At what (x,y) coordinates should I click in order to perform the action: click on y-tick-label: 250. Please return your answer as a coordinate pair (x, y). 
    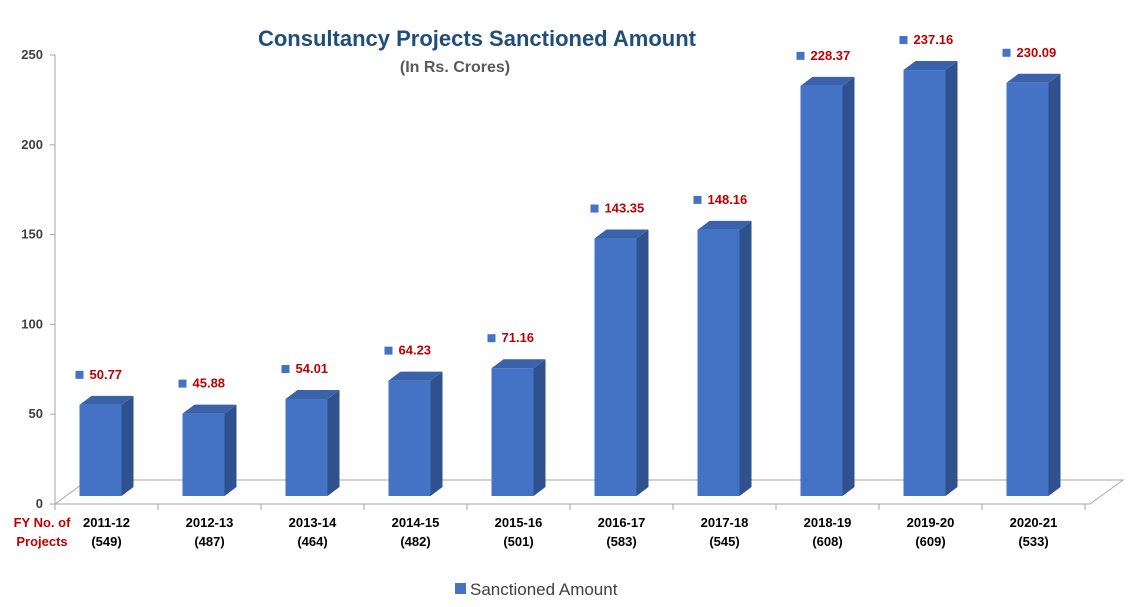
    Looking at the image, I should click on (32, 54).